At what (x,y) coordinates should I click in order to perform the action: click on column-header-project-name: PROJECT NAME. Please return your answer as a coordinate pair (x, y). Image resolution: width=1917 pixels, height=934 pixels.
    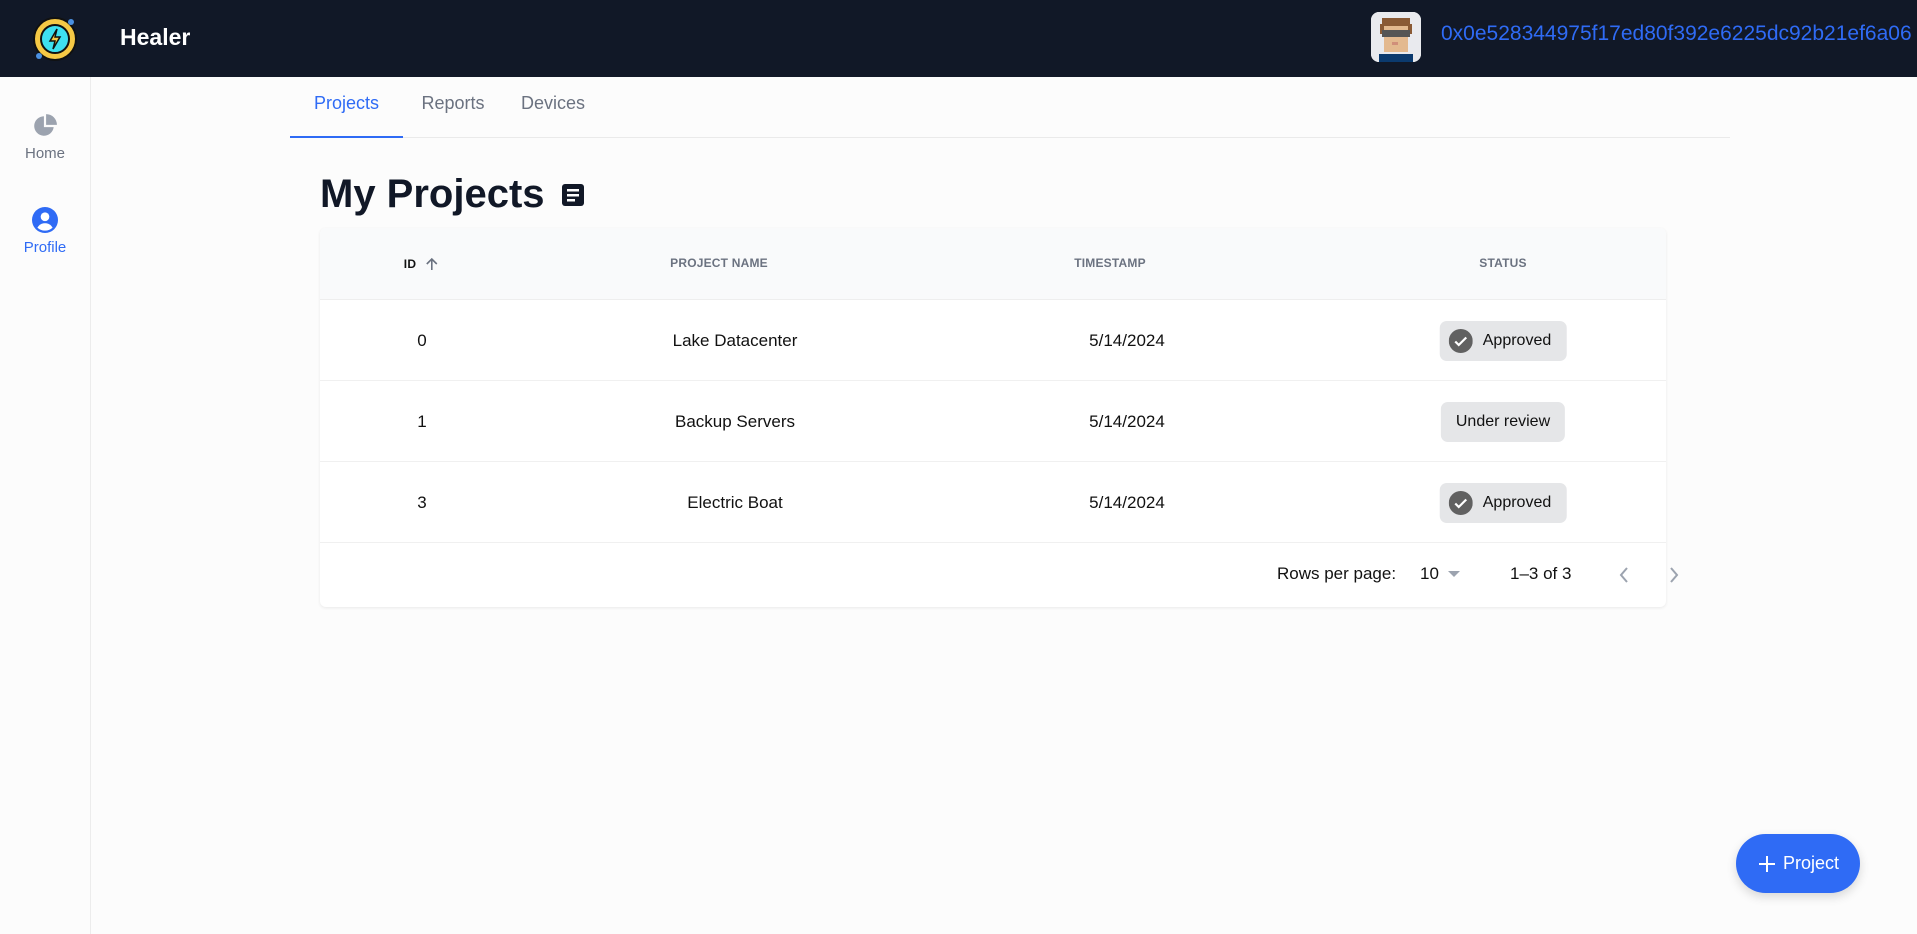
    Looking at the image, I should click on (719, 263).